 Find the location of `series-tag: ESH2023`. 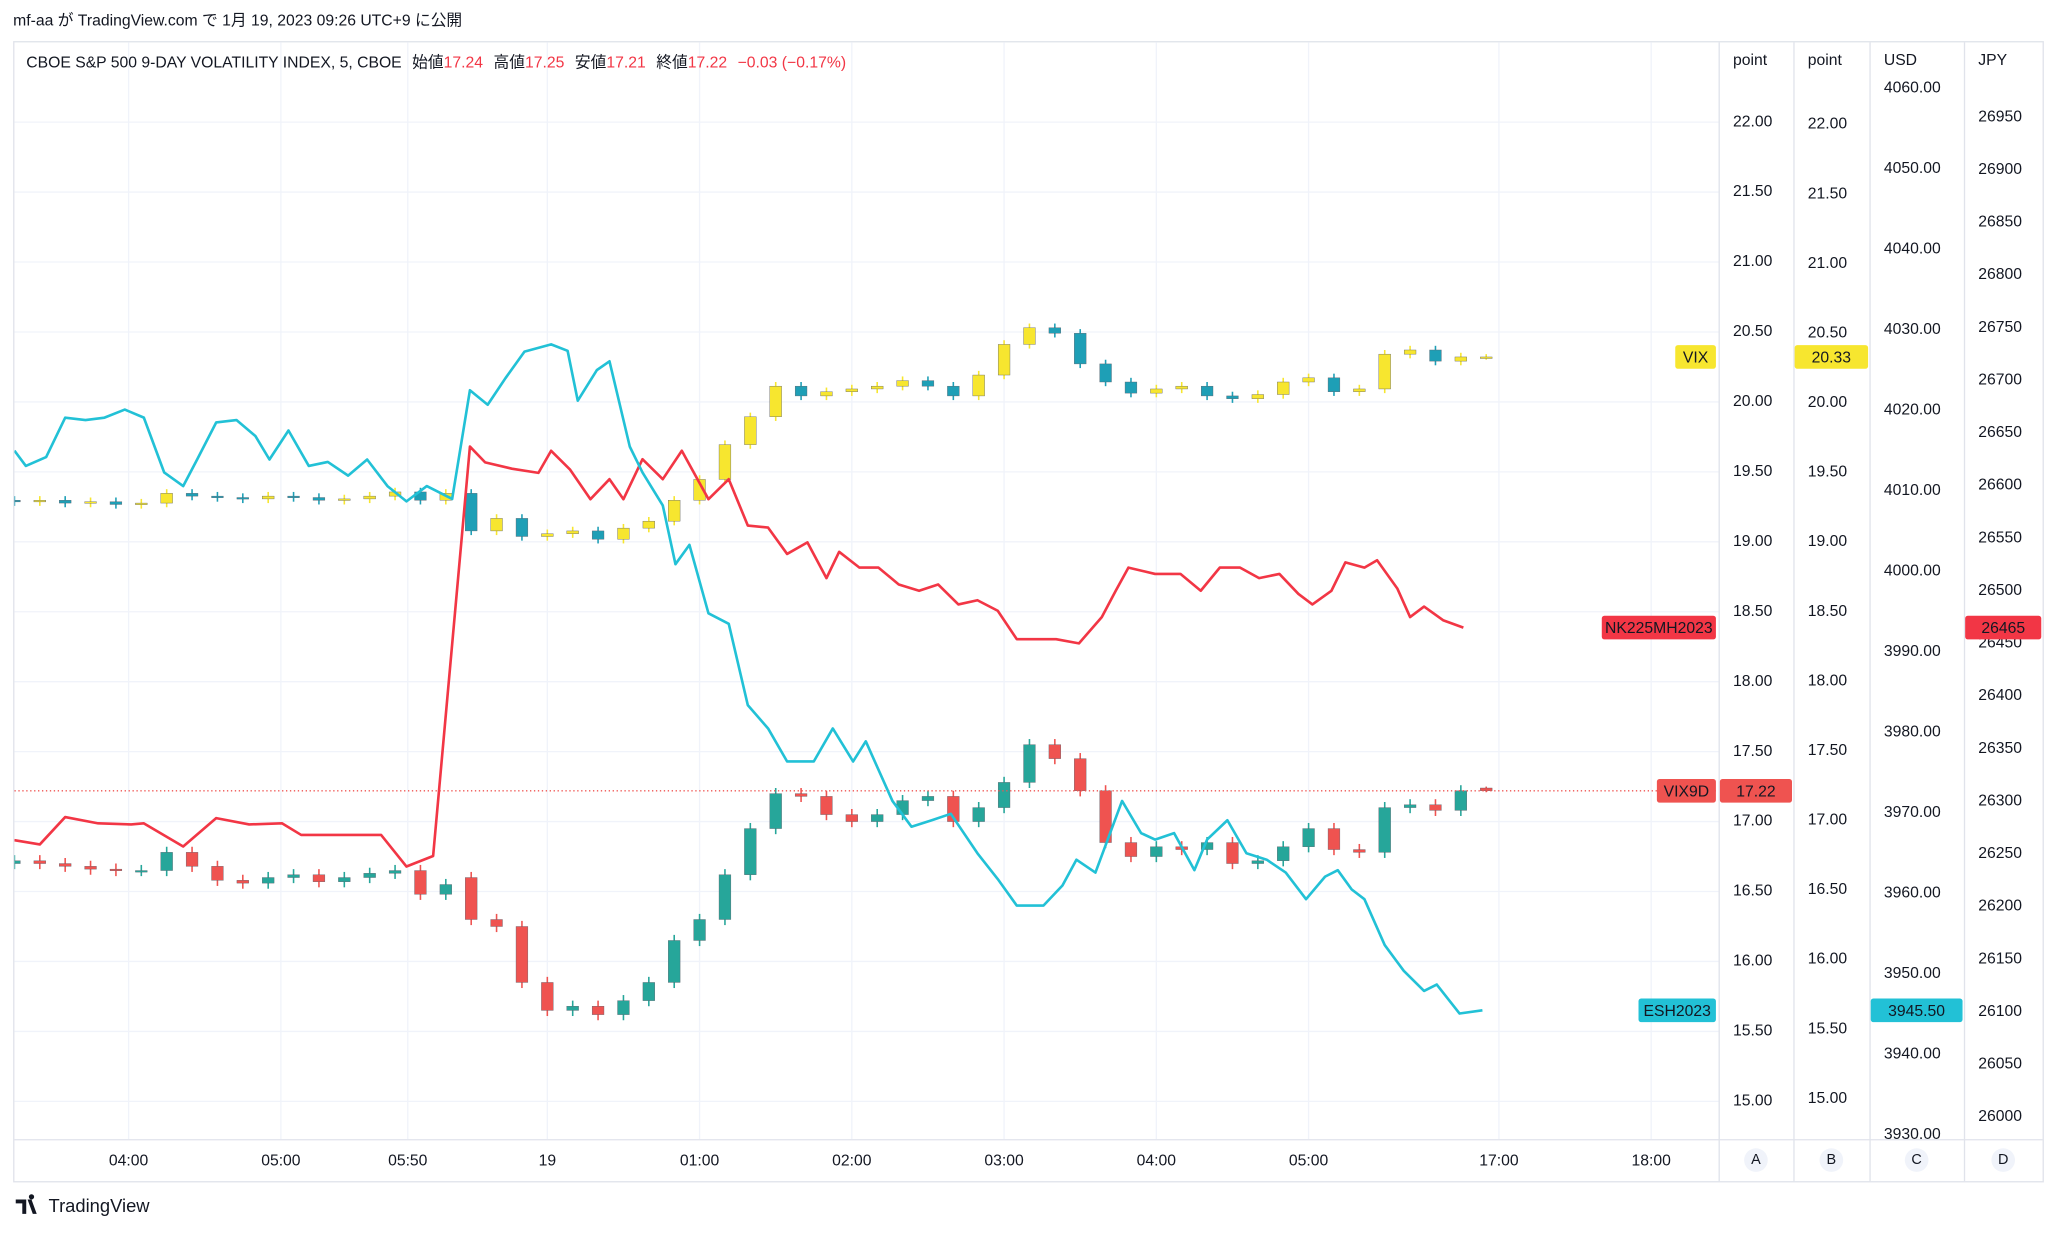

series-tag: ESH2023 is located at coordinates (1678, 1011).